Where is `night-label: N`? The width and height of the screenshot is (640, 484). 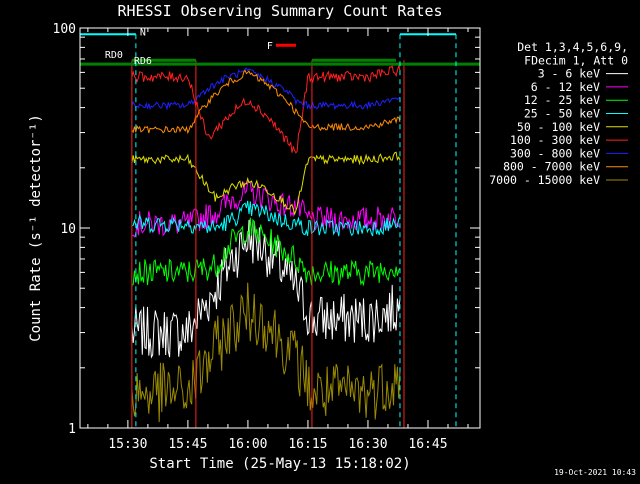
night-label: N is located at coordinates (143, 32).